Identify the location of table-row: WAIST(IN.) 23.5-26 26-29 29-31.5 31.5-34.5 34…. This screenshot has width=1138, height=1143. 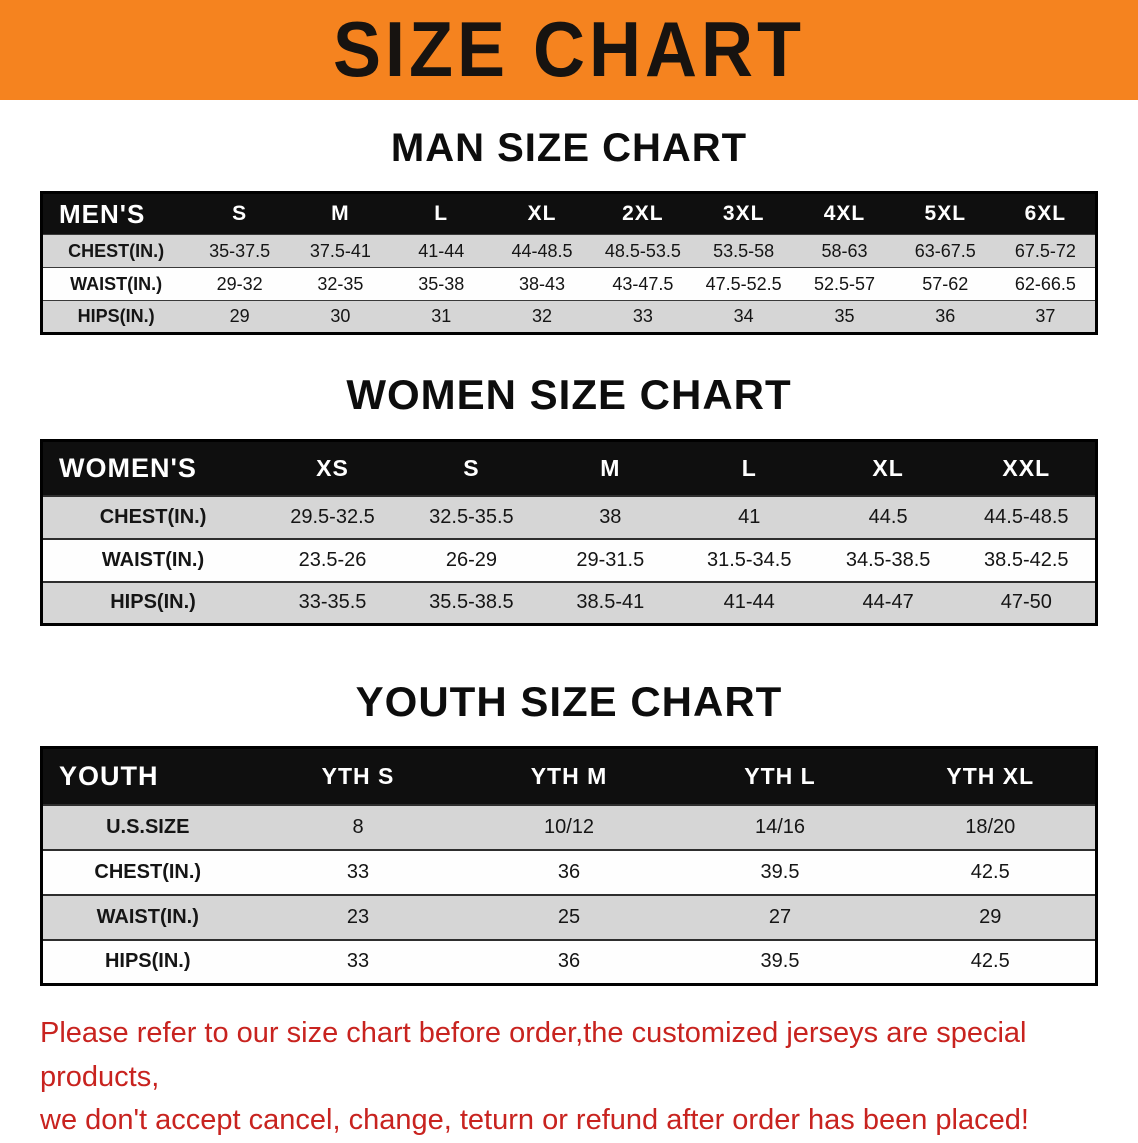
(569, 559).